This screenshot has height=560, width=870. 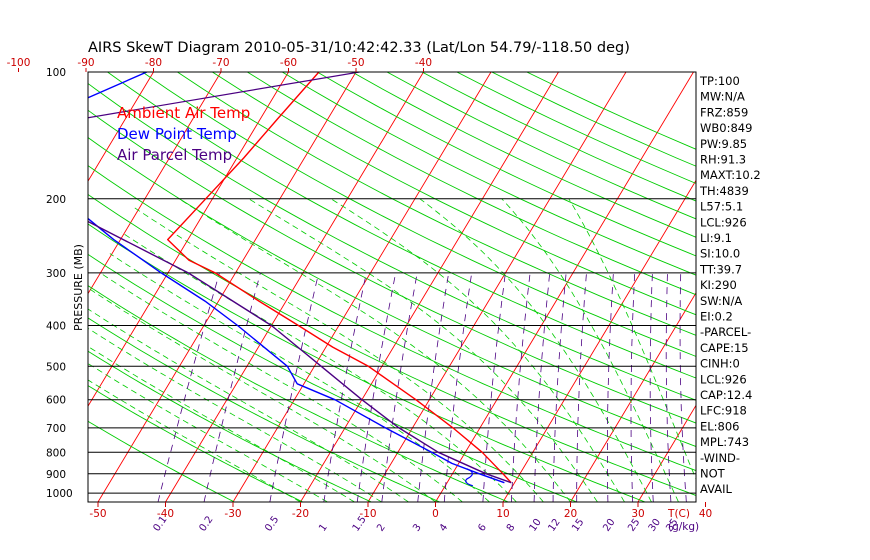 What do you see at coordinates (716, 317) in the screenshot?
I see `stats-item: EI:0.2` at bounding box center [716, 317].